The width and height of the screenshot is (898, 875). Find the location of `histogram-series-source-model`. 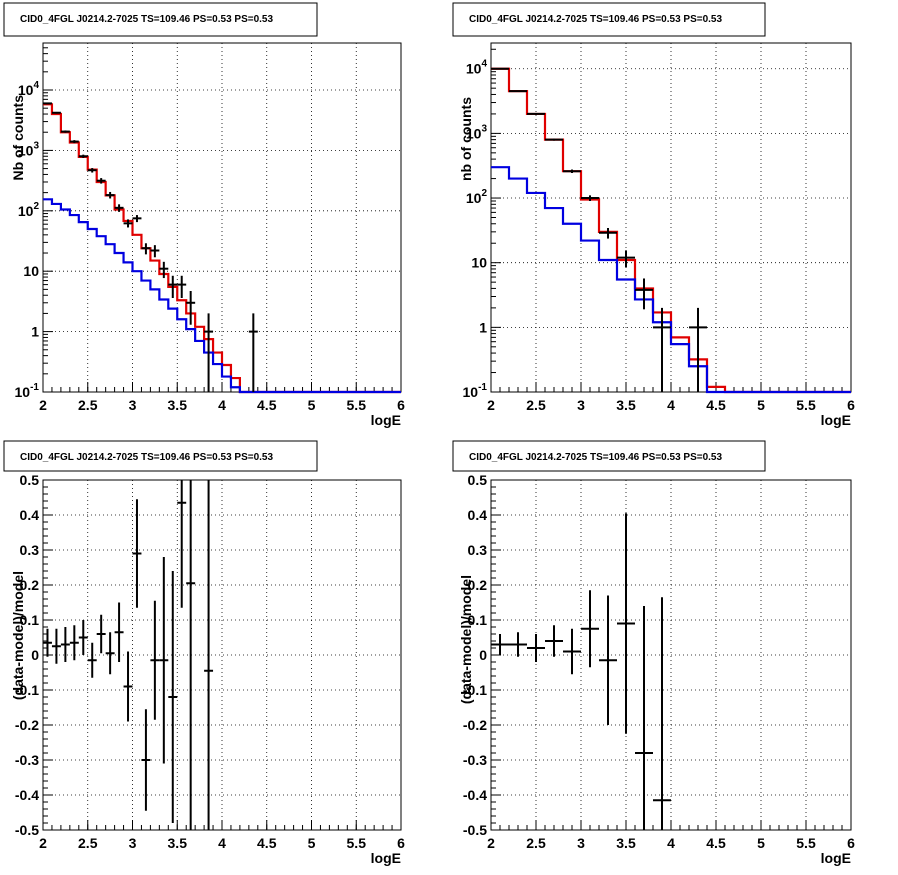

histogram-series-source-model is located at coordinates (671, 280).